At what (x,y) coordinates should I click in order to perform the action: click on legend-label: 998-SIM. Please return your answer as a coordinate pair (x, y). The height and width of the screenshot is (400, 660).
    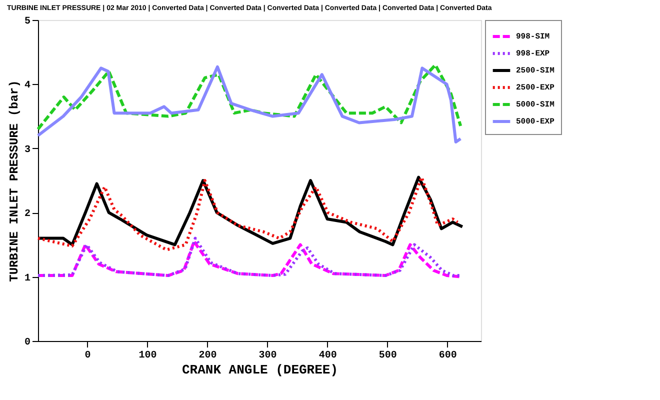
    Looking at the image, I should click on (533, 37).